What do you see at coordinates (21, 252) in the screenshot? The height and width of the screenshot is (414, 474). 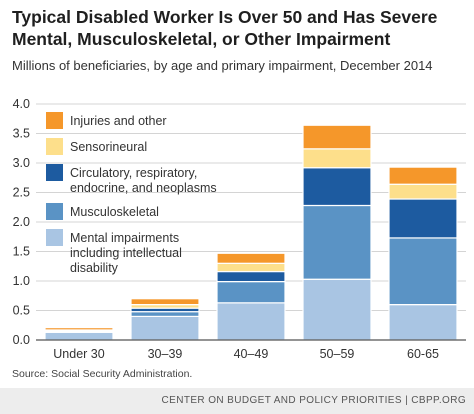 I see `y-tick-label: 1.5` at bounding box center [21, 252].